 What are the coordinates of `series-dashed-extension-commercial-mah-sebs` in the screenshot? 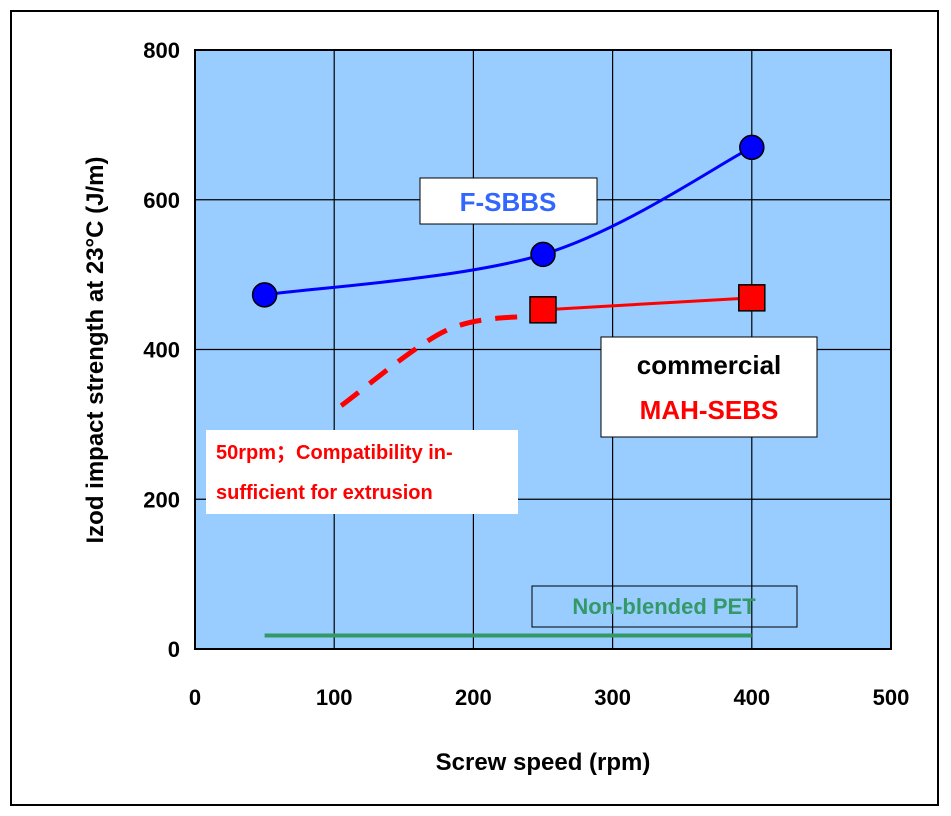 It's located at (434, 360).